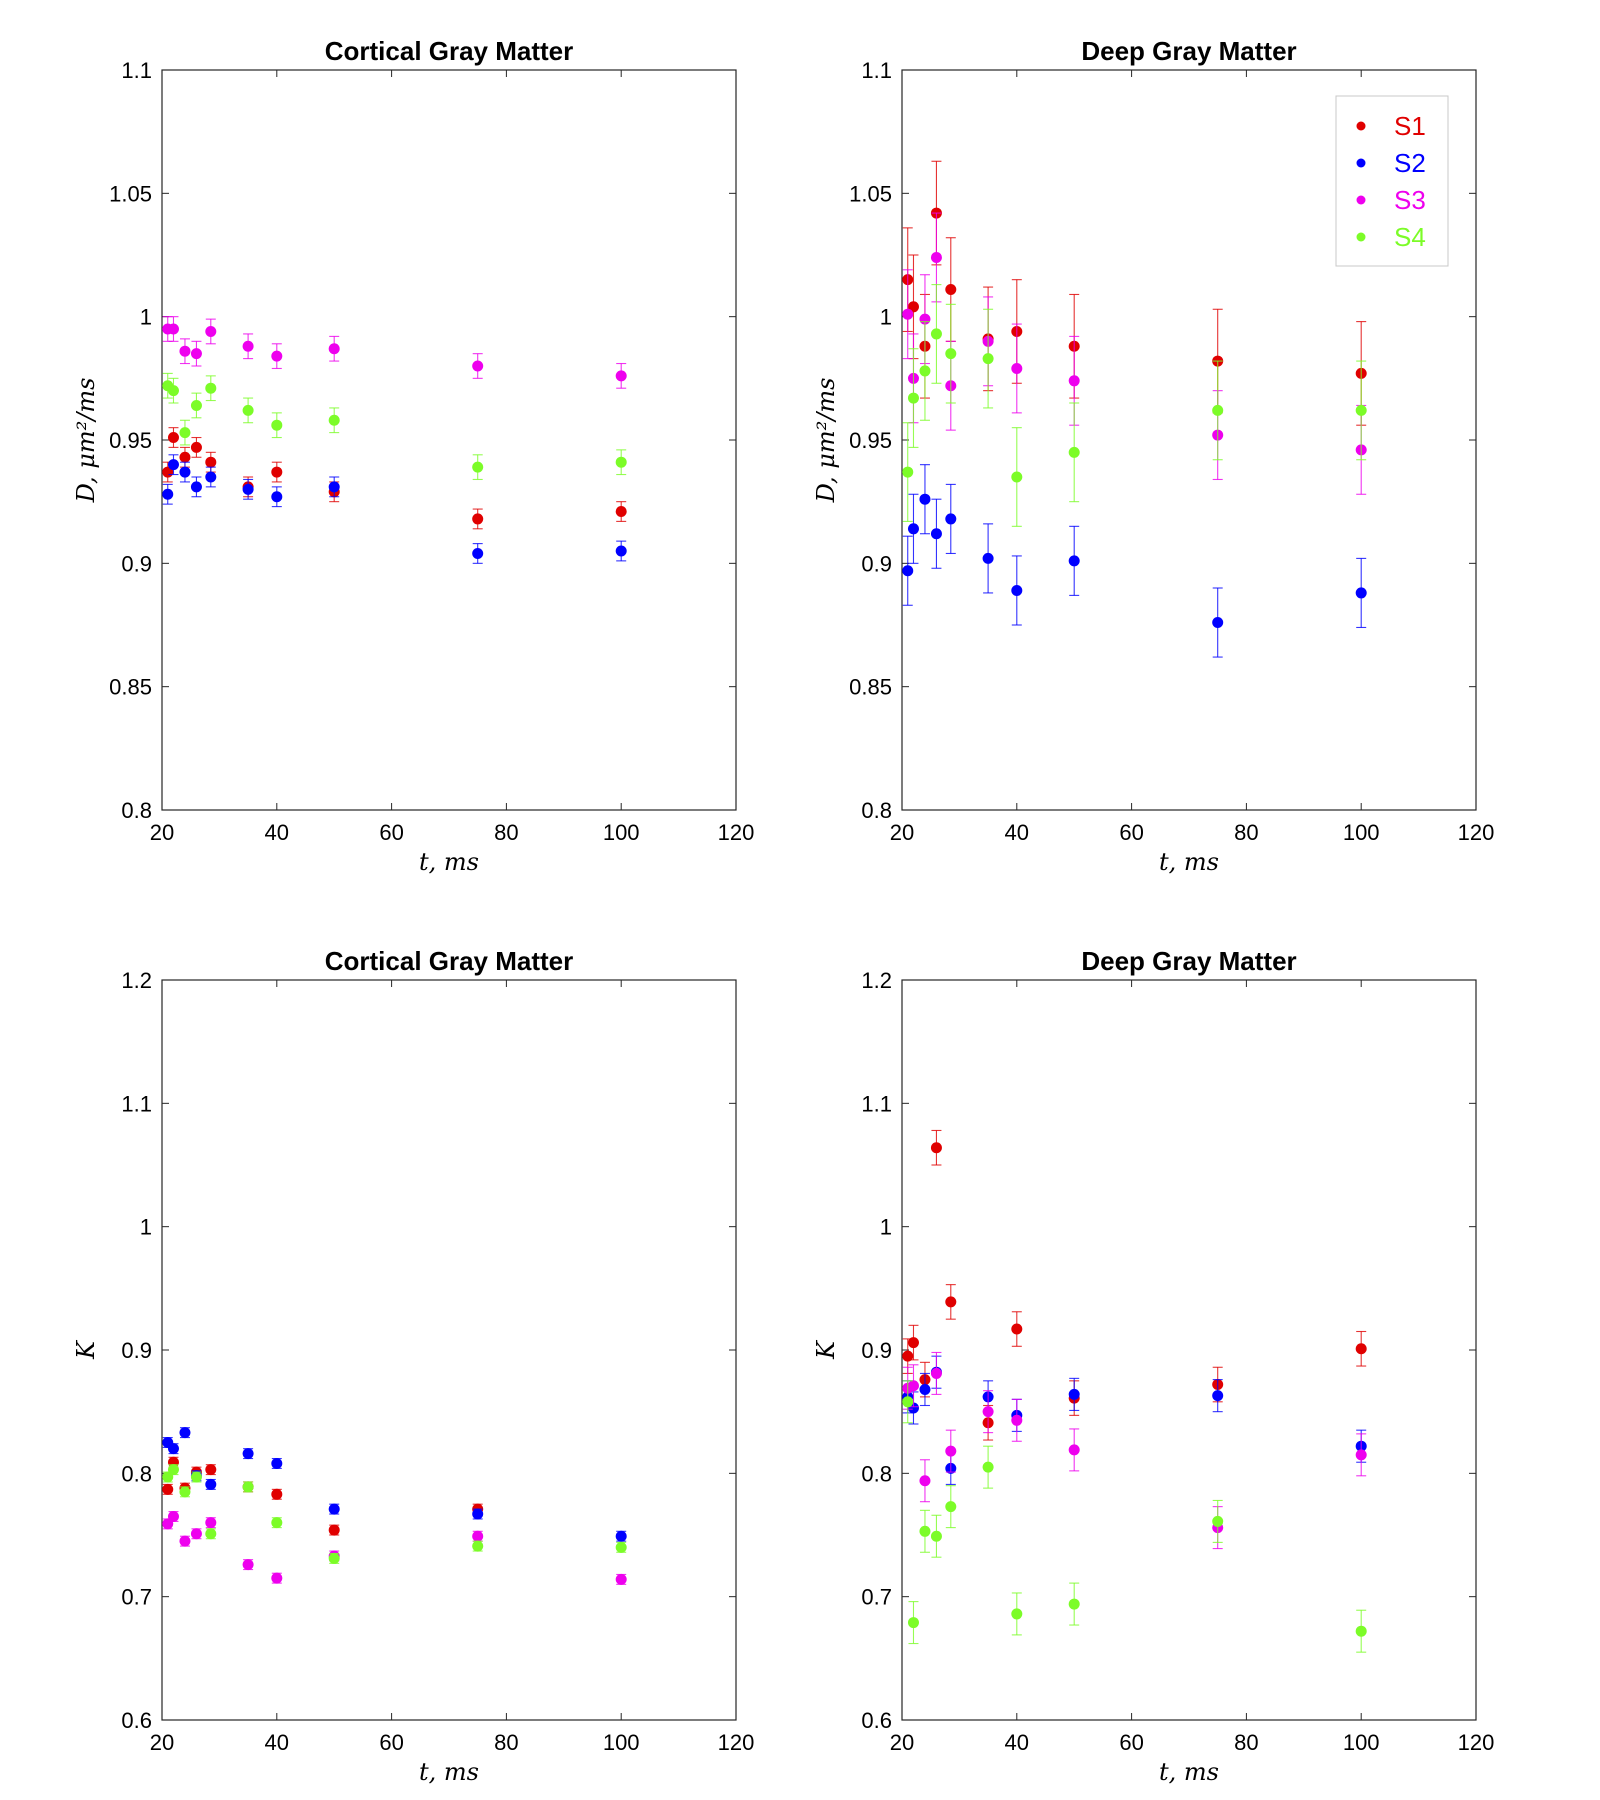  What do you see at coordinates (876, 1473) in the screenshot?
I see `y-tick-label: 0.8` at bounding box center [876, 1473].